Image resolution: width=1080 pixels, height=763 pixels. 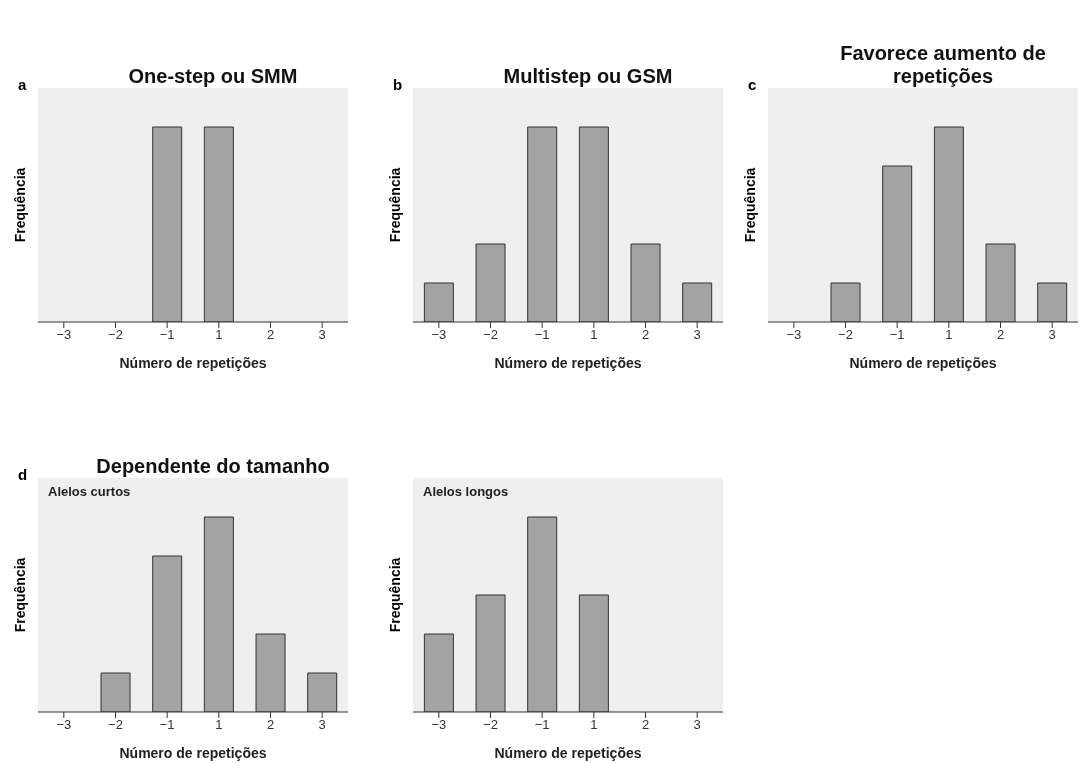 What do you see at coordinates (752, 84) in the screenshot?
I see `text: c` at bounding box center [752, 84].